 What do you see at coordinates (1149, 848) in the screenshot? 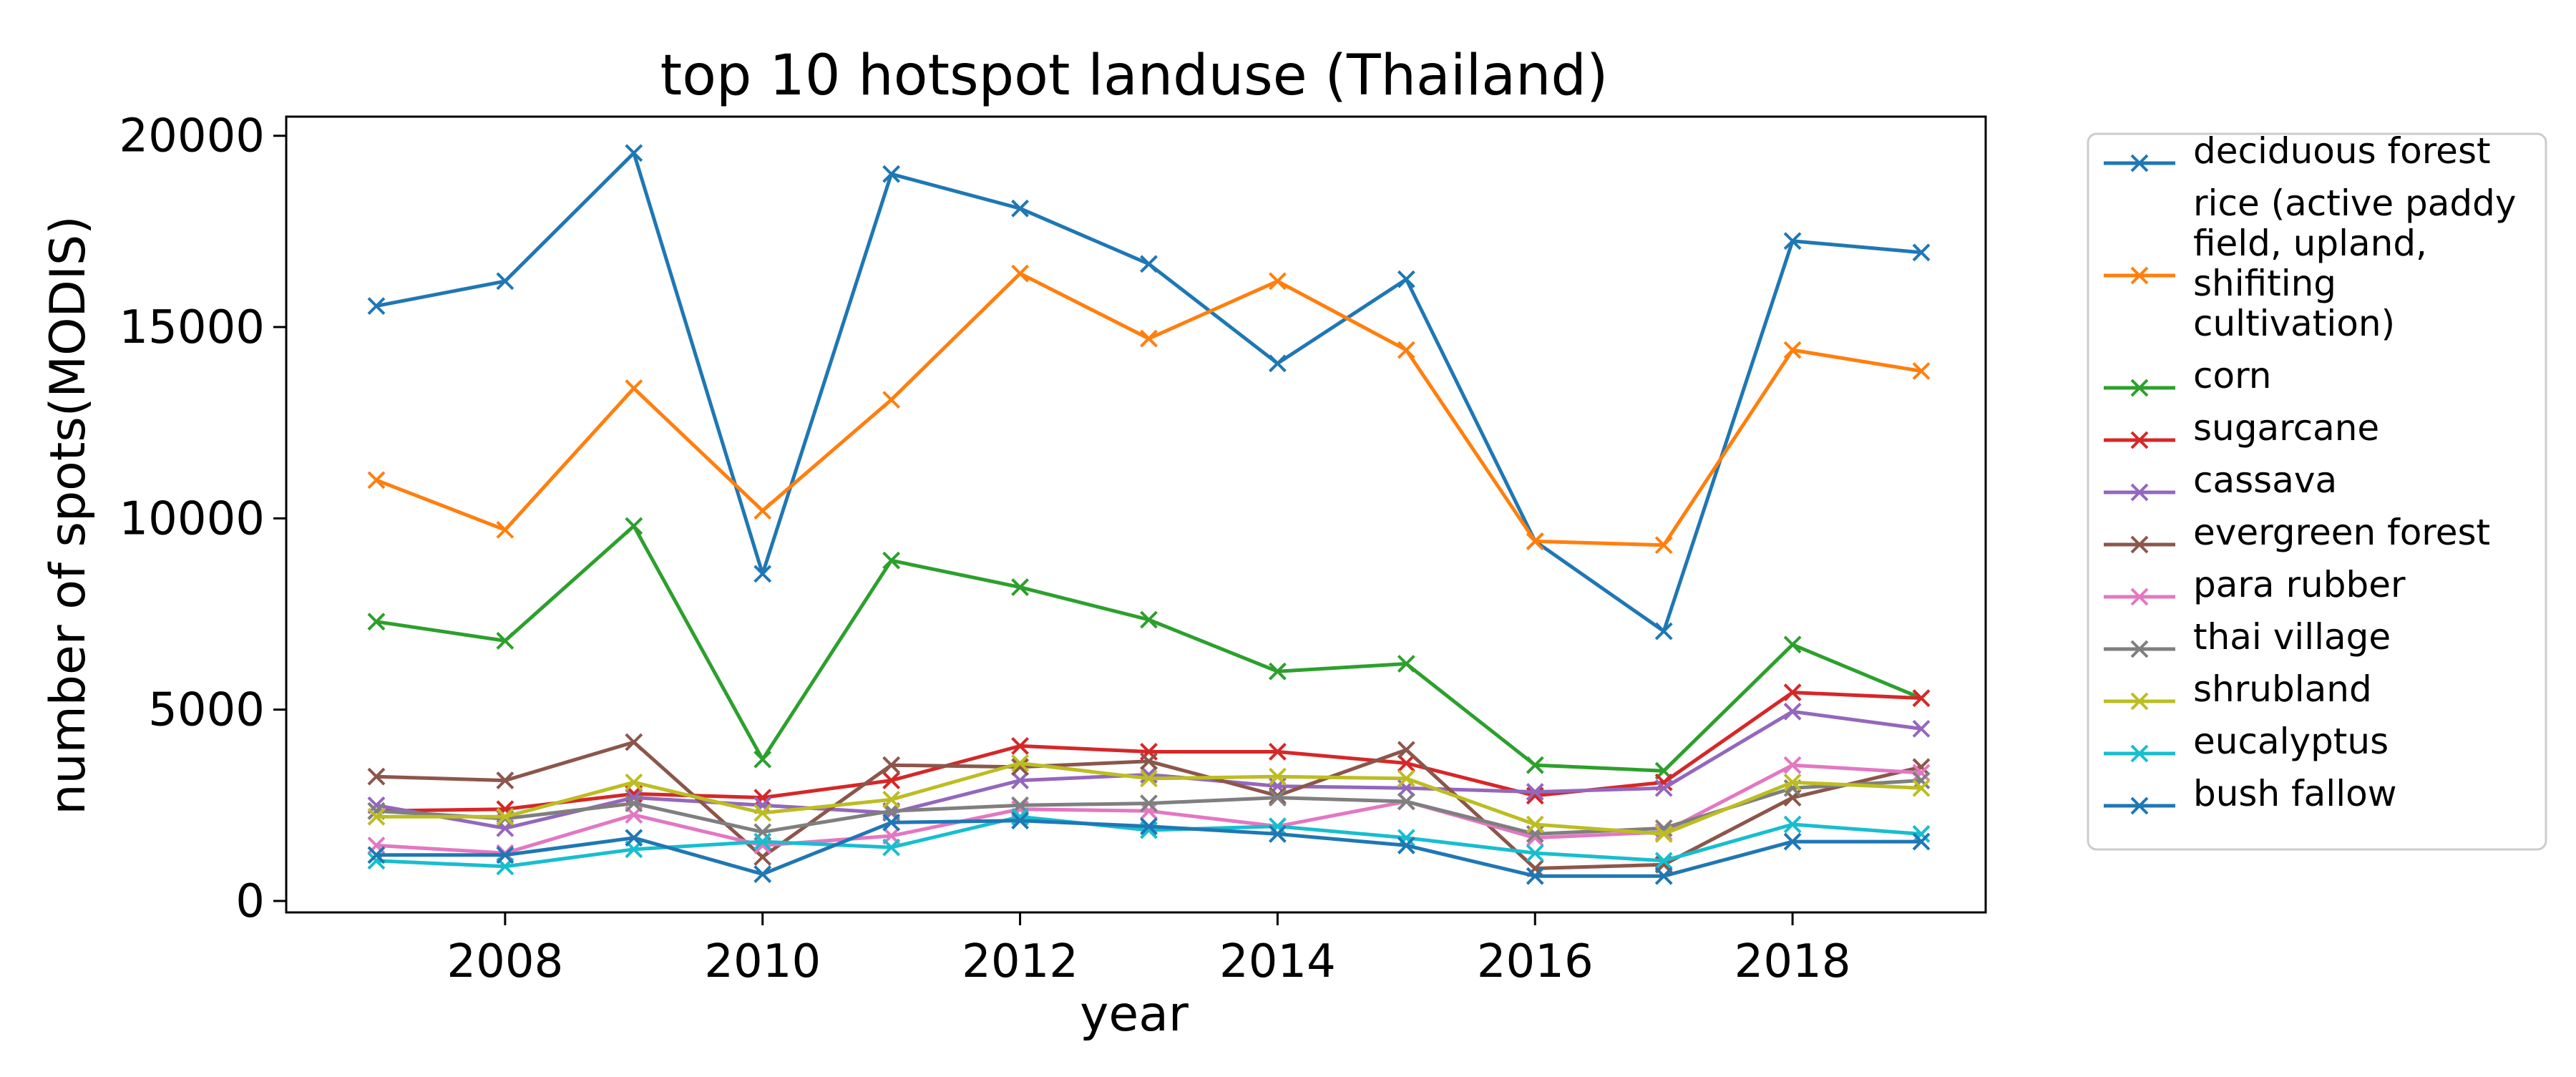
I see `series-bush` at bounding box center [1149, 848].